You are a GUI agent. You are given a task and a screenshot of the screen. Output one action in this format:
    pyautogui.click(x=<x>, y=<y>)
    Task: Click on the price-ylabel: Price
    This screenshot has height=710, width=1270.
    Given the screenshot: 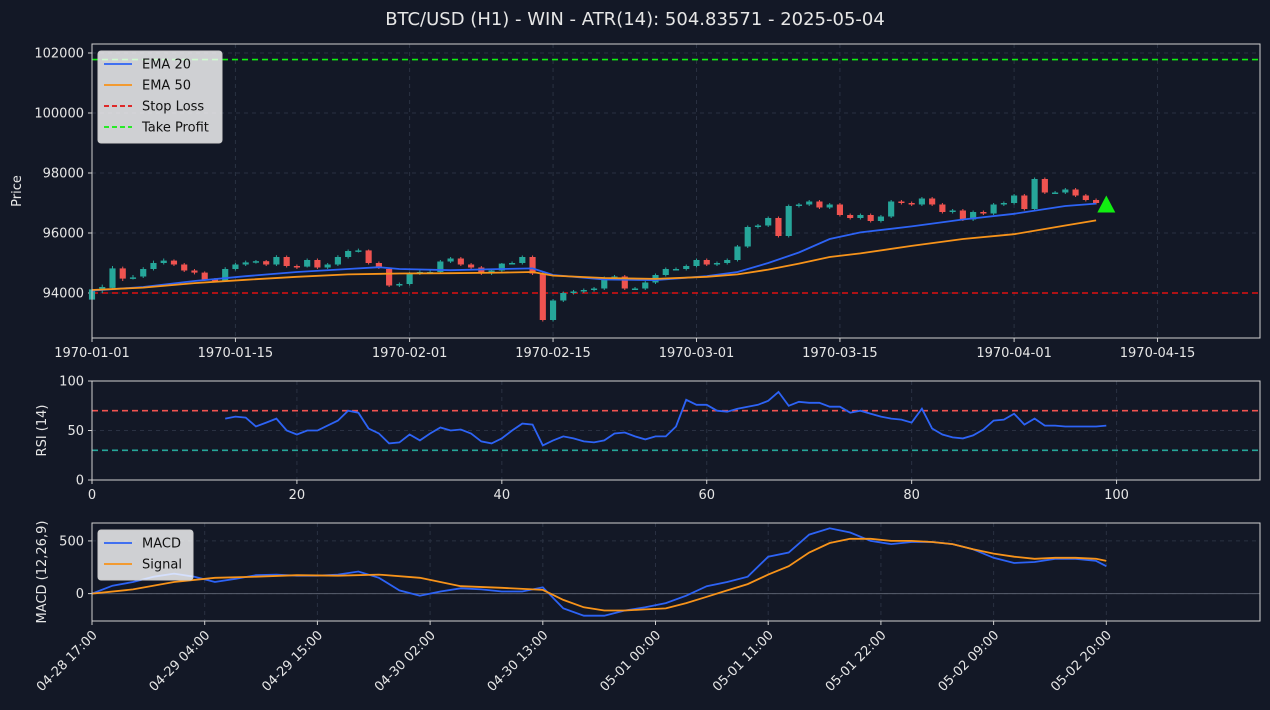 What is the action you would take?
    pyautogui.click(x=17, y=191)
    